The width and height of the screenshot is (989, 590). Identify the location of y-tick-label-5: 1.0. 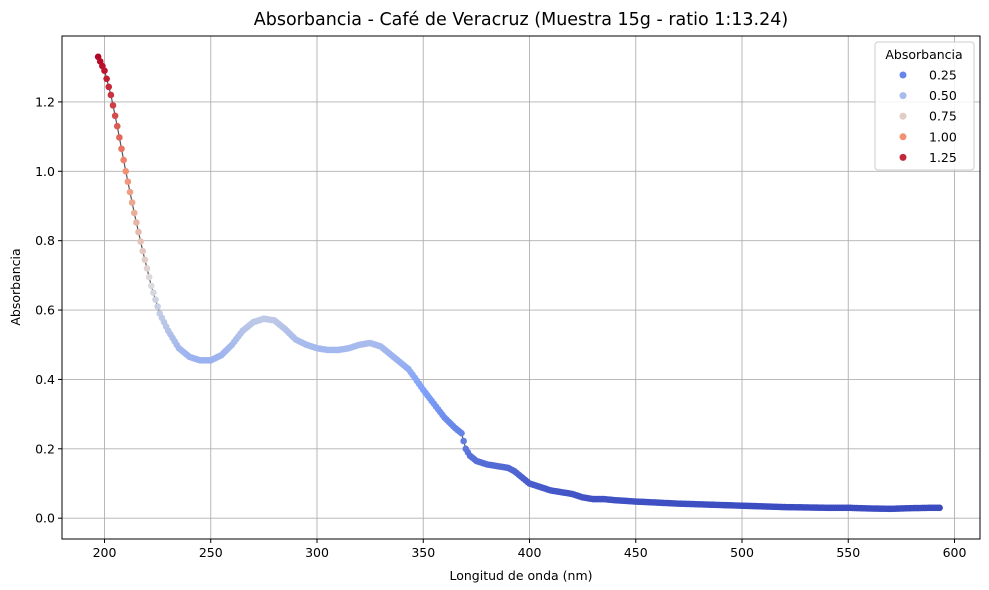
(45, 171).